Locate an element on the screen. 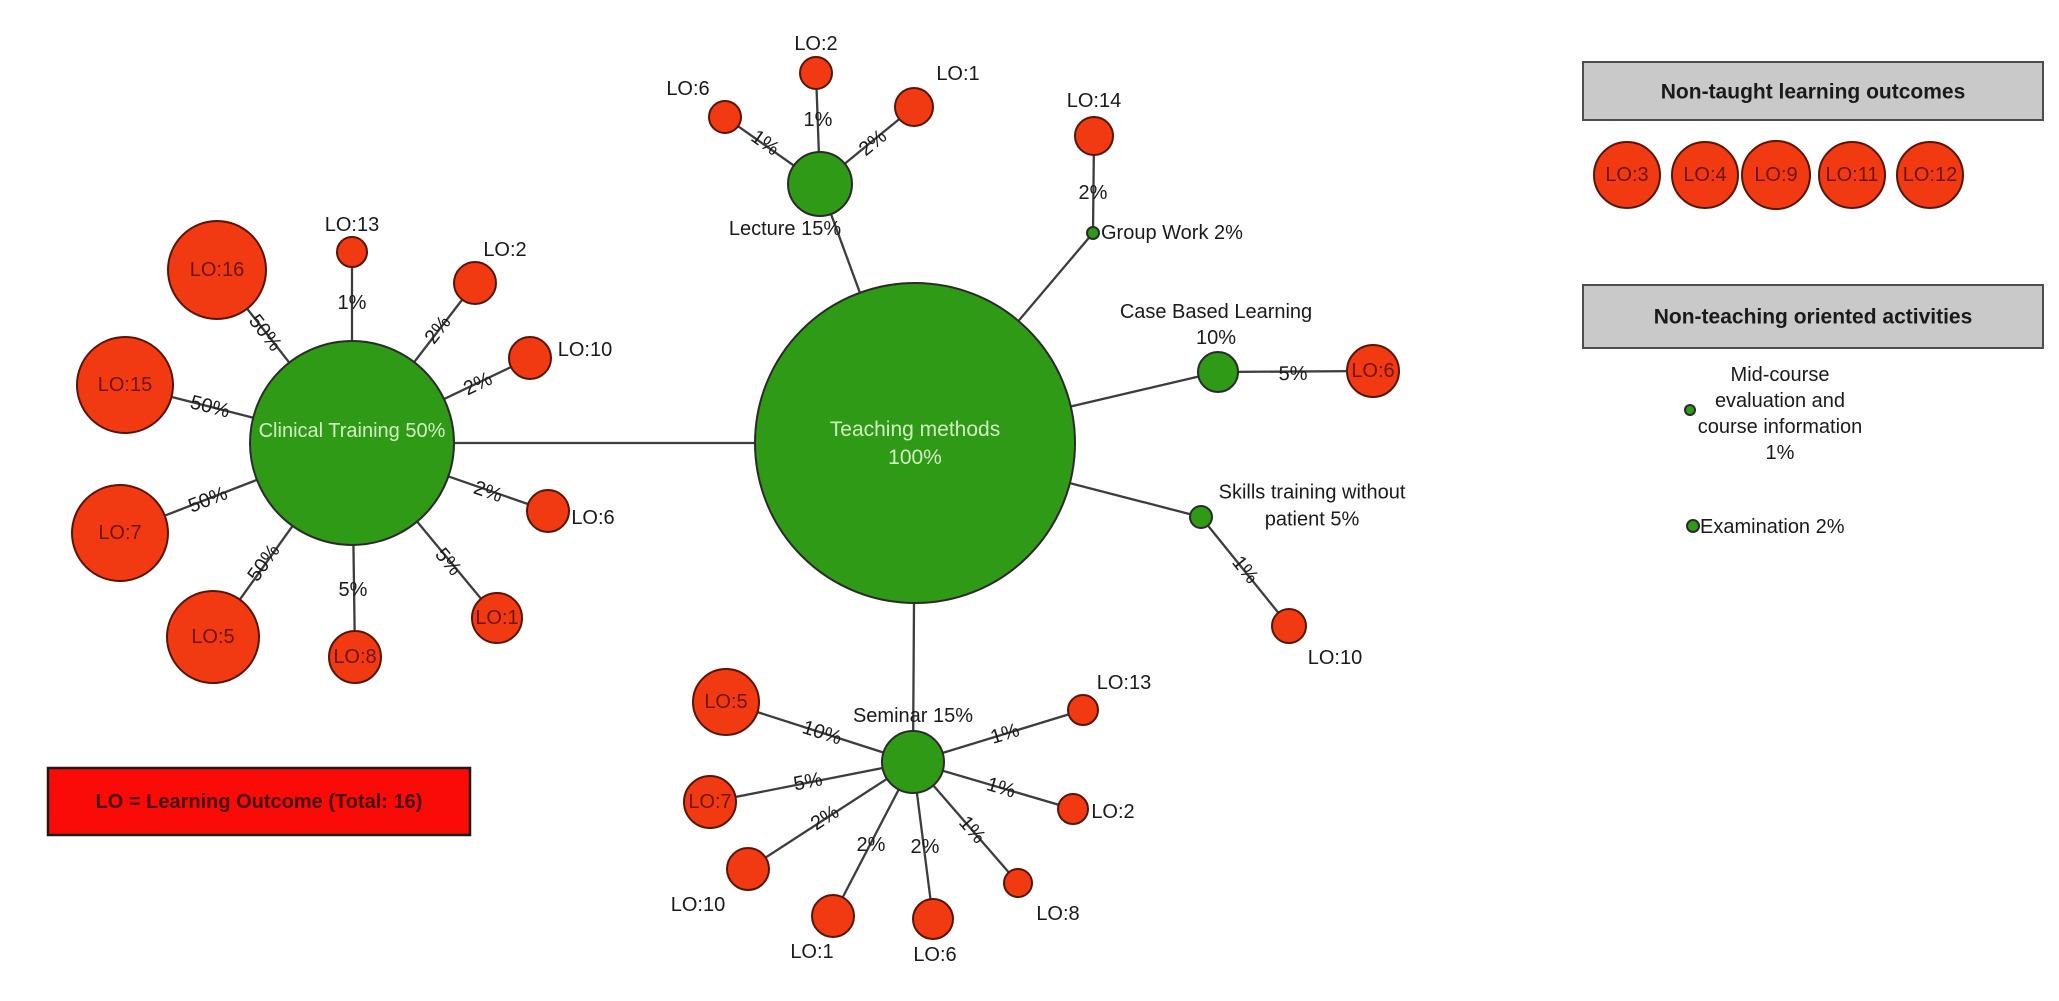 This screenshot has height=1001, width=2059. node-label-ct-lo10: LO:10 is located at coordinates (585, 350).